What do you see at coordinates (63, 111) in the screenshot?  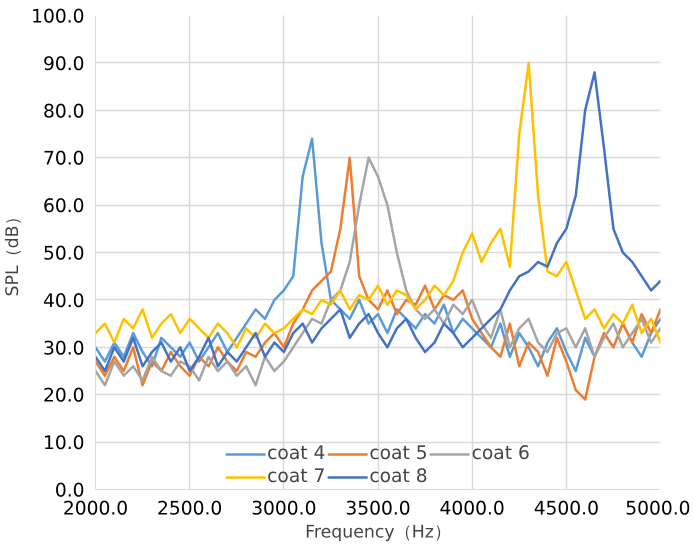 I see `y-tick-label: 80.0` at bounding box center [63, 111].